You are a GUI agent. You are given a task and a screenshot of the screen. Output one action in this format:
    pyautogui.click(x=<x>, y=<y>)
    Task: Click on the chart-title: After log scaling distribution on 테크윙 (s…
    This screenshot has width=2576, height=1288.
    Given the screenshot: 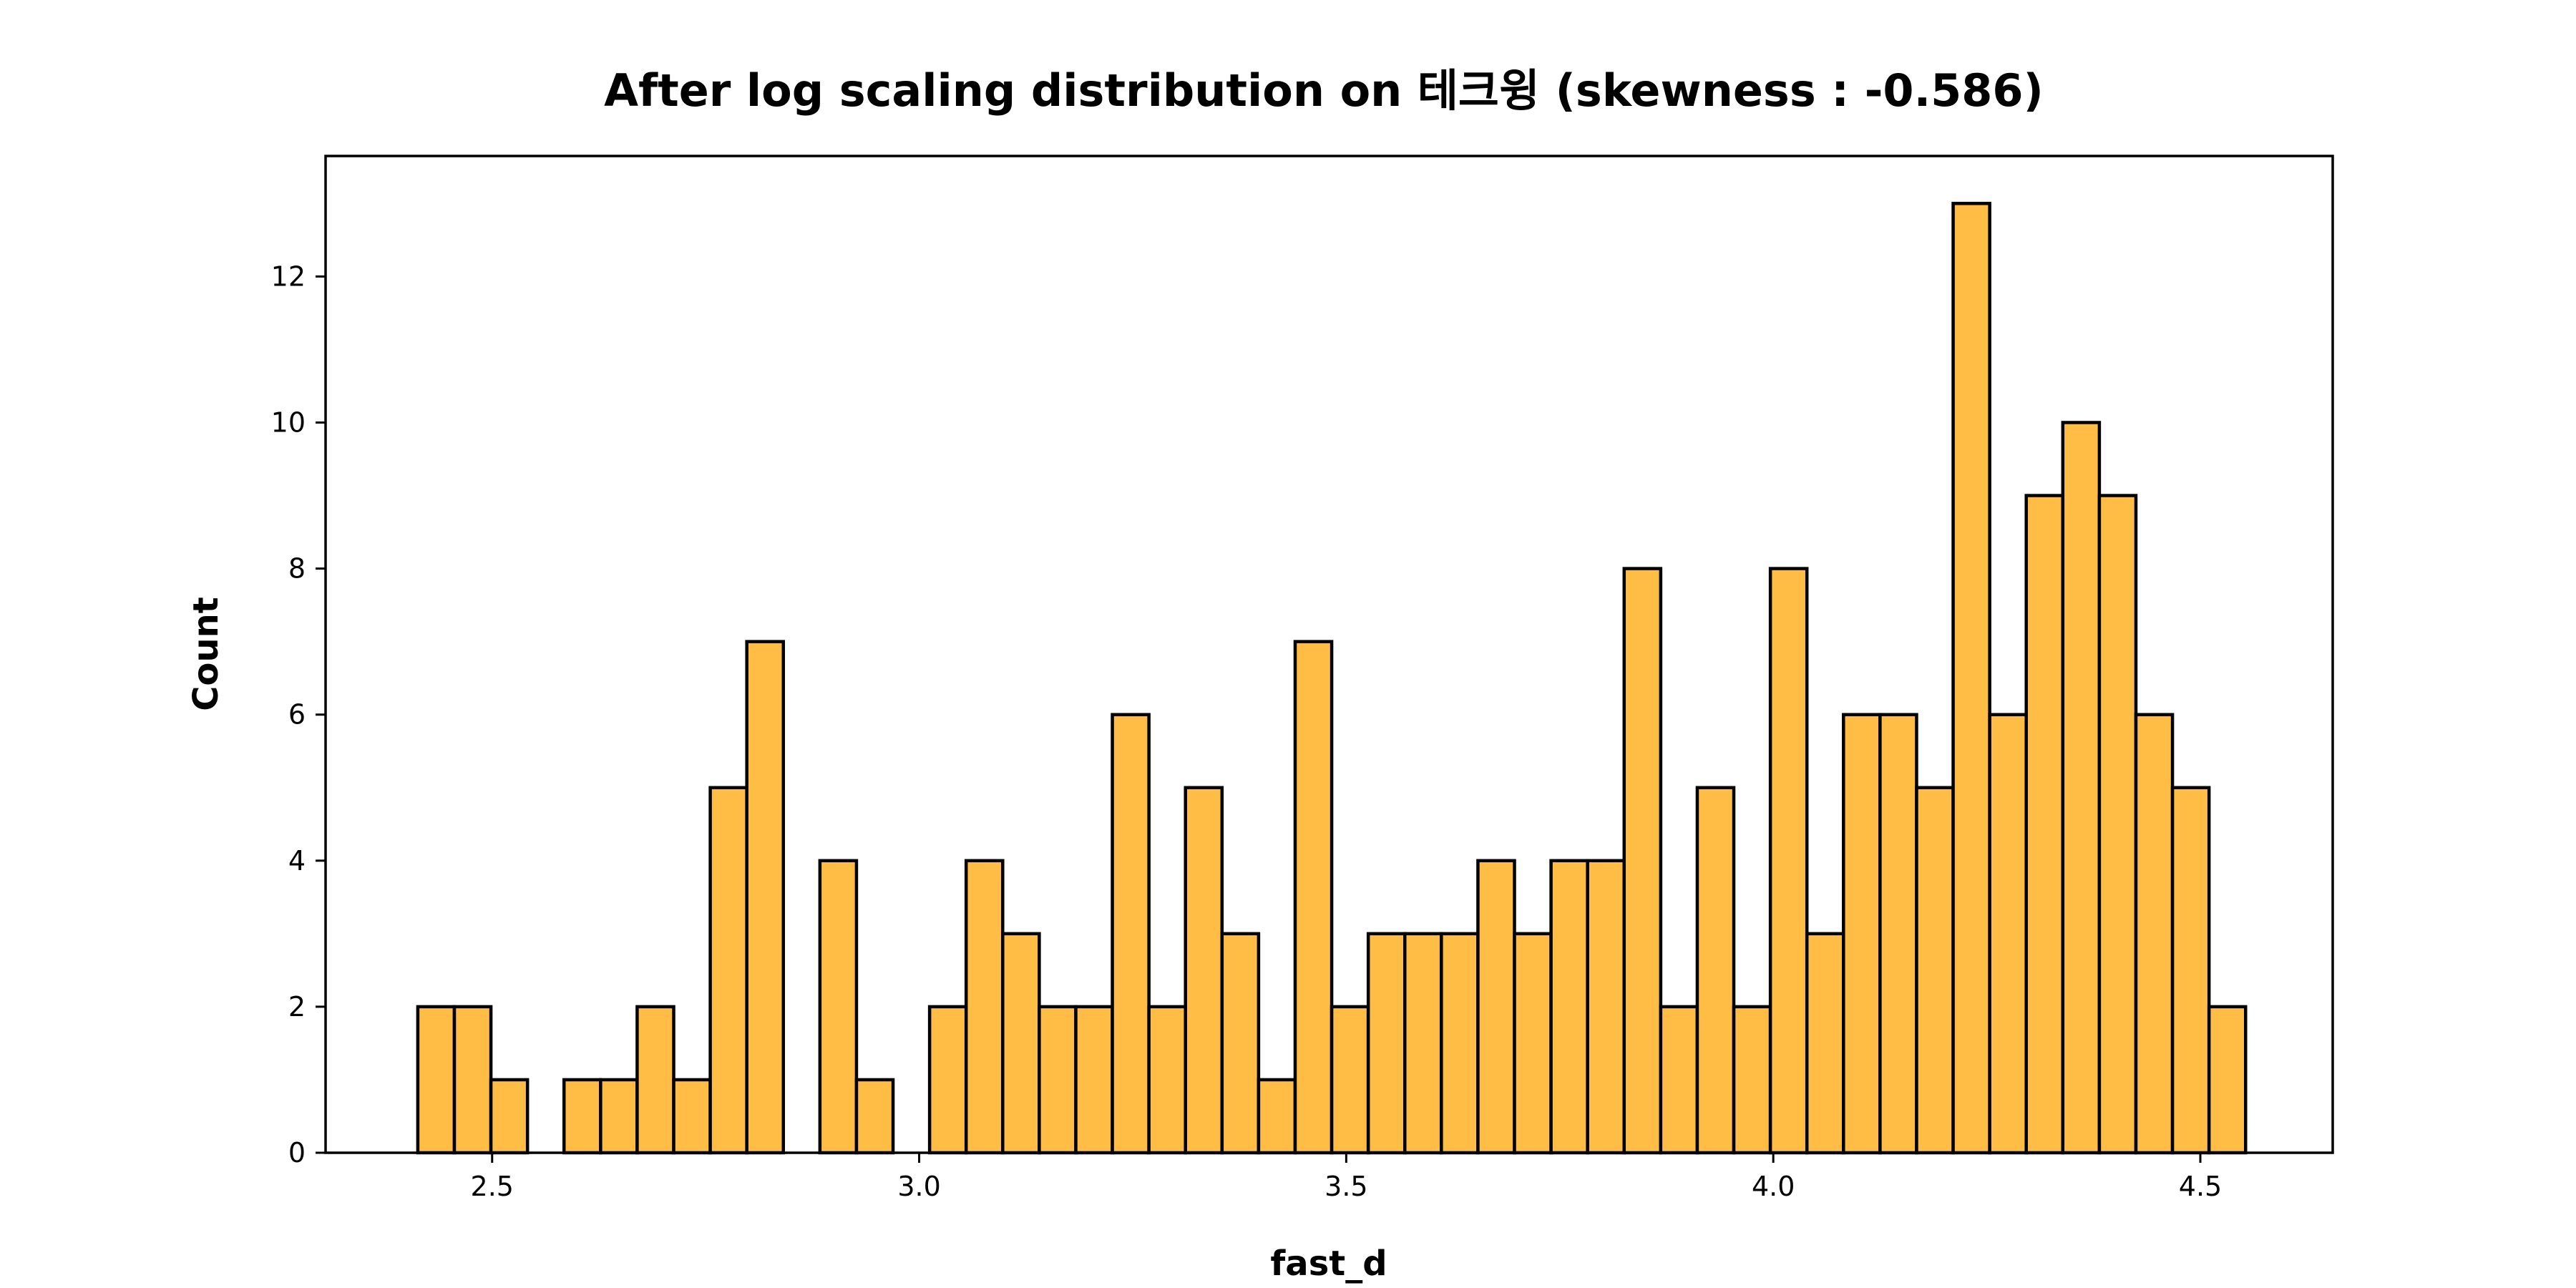 What is the action you would take?
    pyautogui.click(x=1324, y=90)
    